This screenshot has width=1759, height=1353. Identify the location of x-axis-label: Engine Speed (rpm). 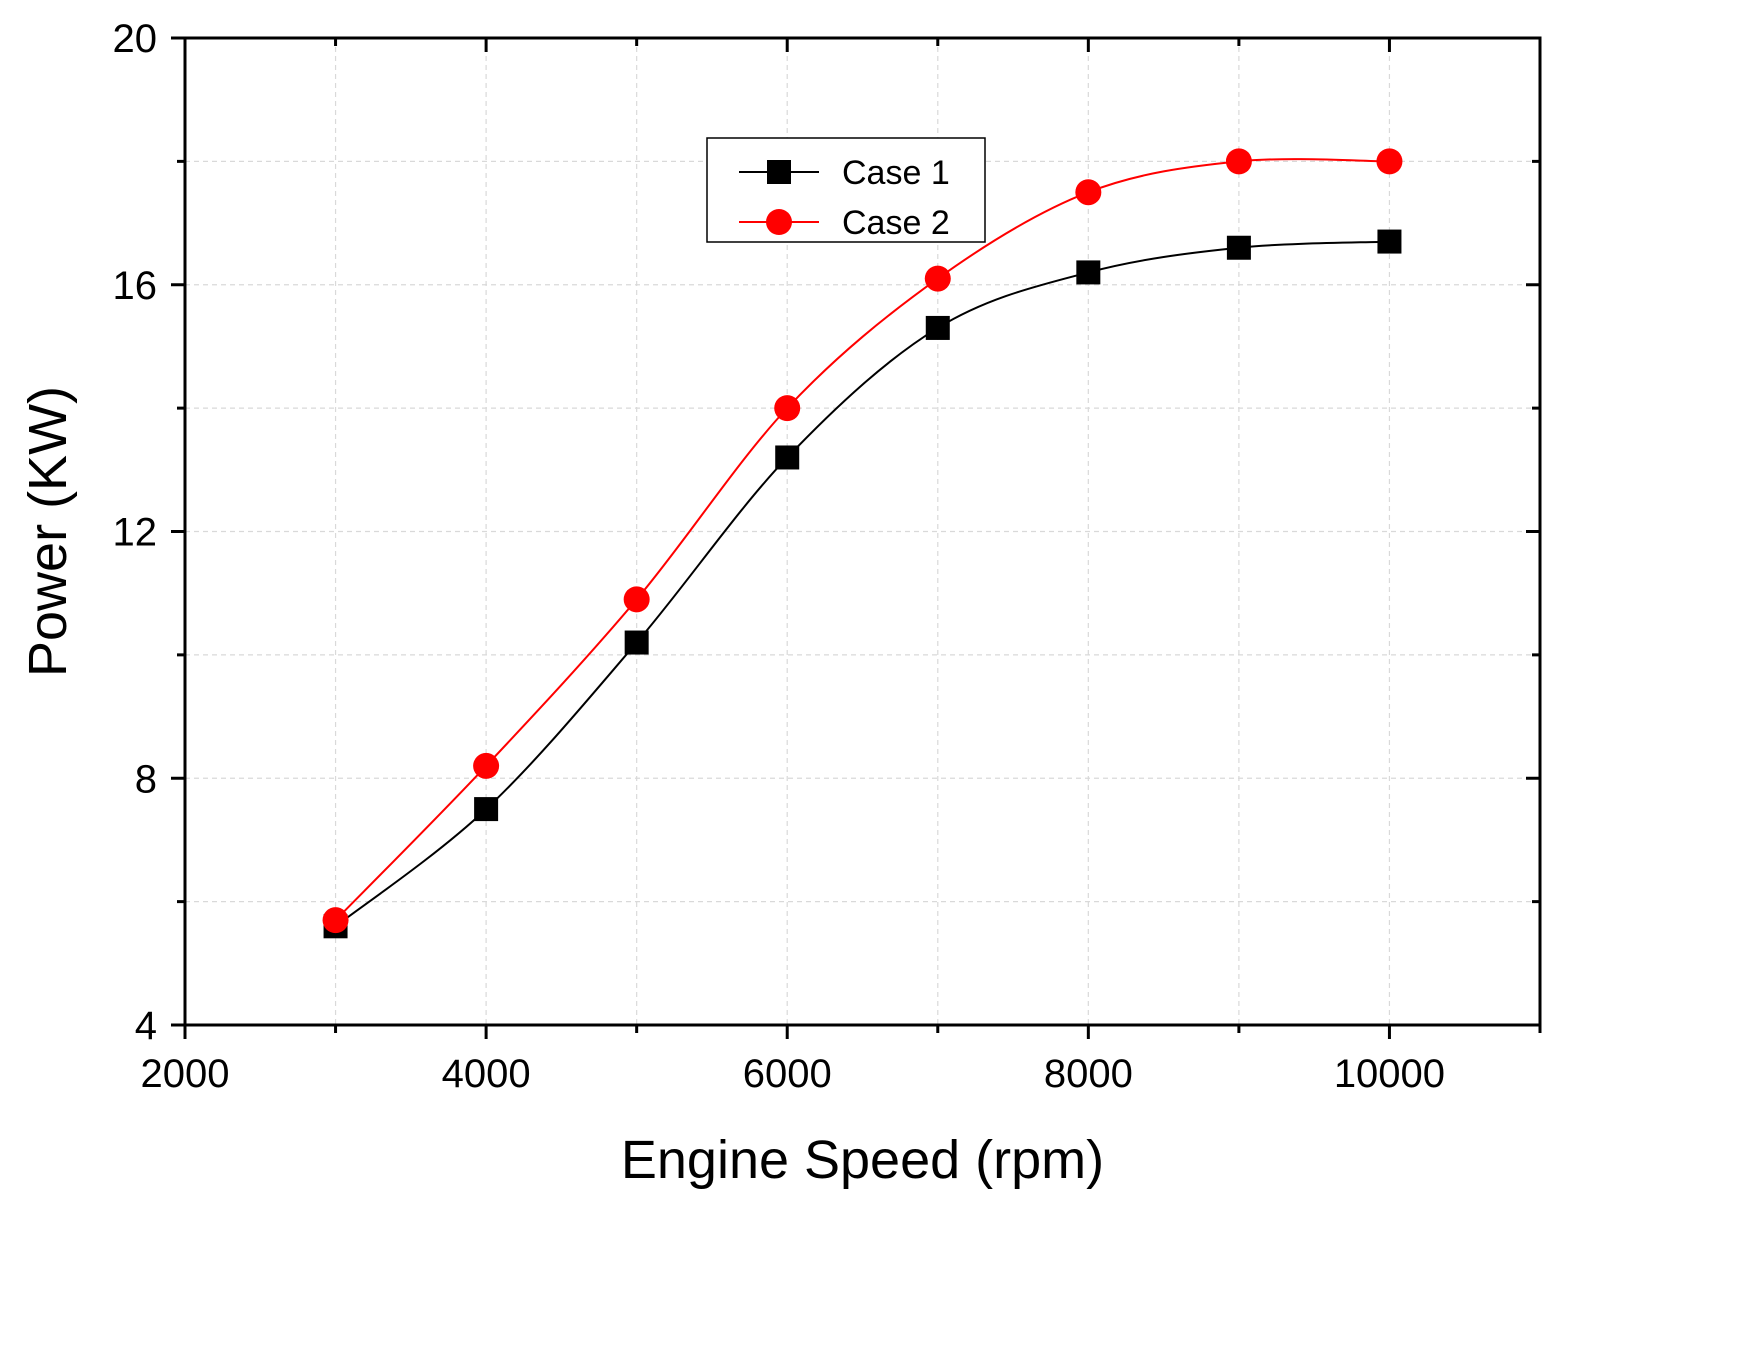
(862, 1160).